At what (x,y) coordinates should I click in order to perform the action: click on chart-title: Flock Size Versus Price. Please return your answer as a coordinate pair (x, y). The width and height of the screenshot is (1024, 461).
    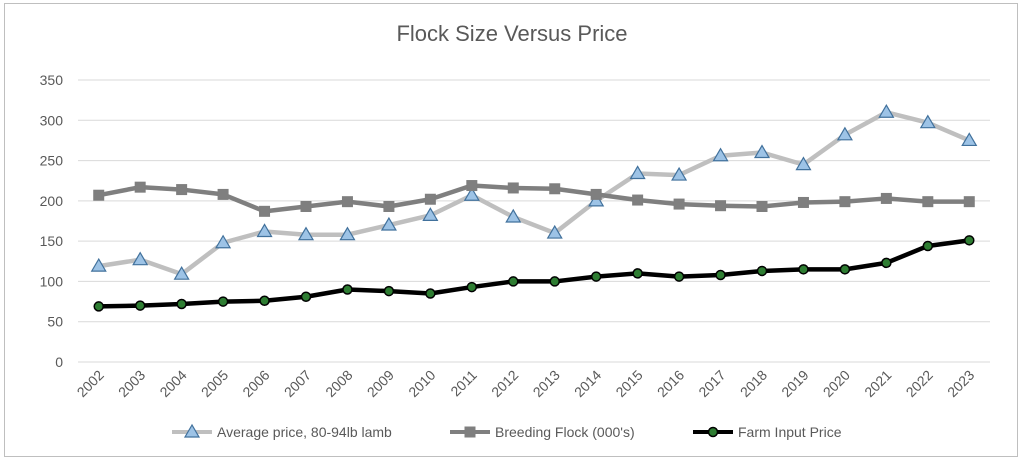
    Looking at the image, I should click on (511, 33).